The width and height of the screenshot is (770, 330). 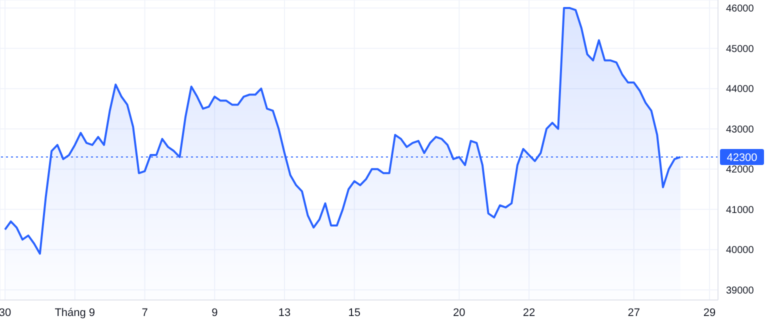 I want to click on x-tick-label: 27, so click(x=634, y=312).